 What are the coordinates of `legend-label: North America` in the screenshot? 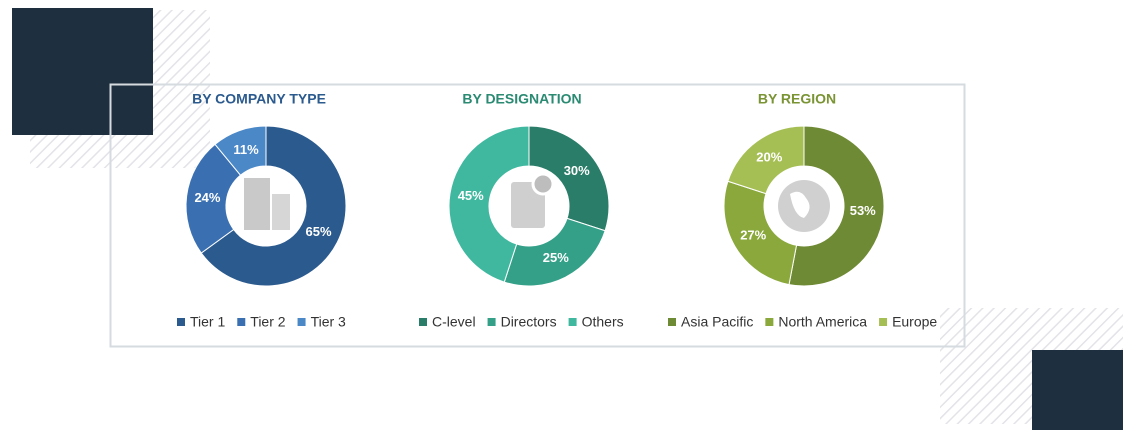 It's located at (822, 322).